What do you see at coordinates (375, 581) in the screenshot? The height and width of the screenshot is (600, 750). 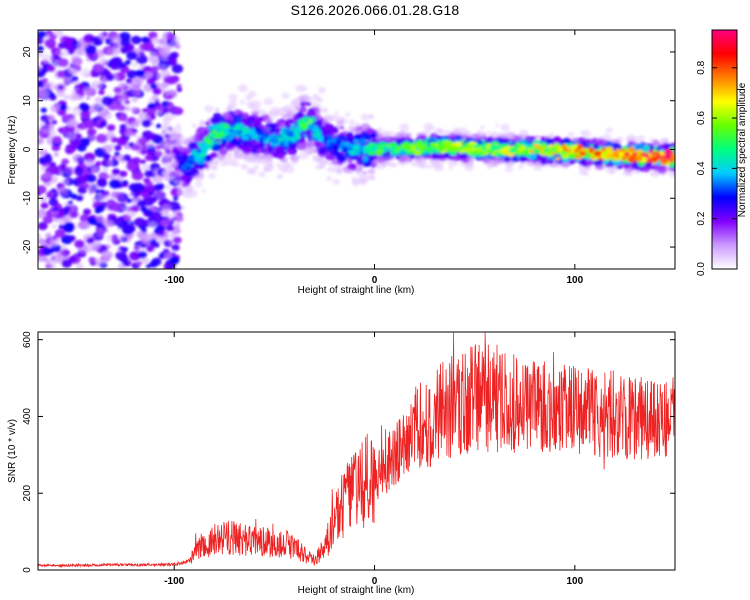 I see `snr-x-tick-label: 0` at bounding box center [375, 581].